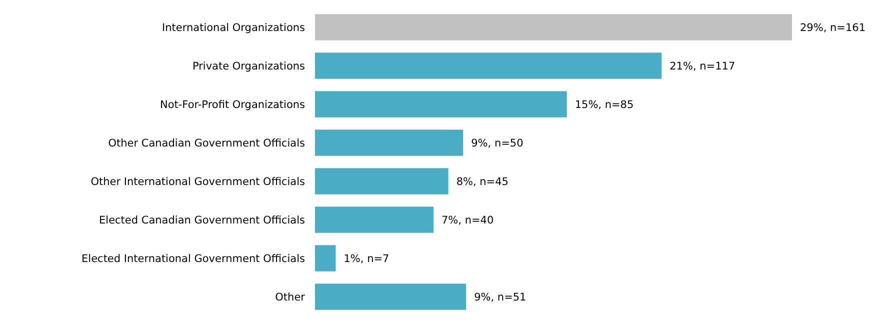 This screenshot has width=882, height=323. Describe the element at coordinates (193, 258) in the screenshot. I see `y-tick-label: Elected International Government Officials` at that location.